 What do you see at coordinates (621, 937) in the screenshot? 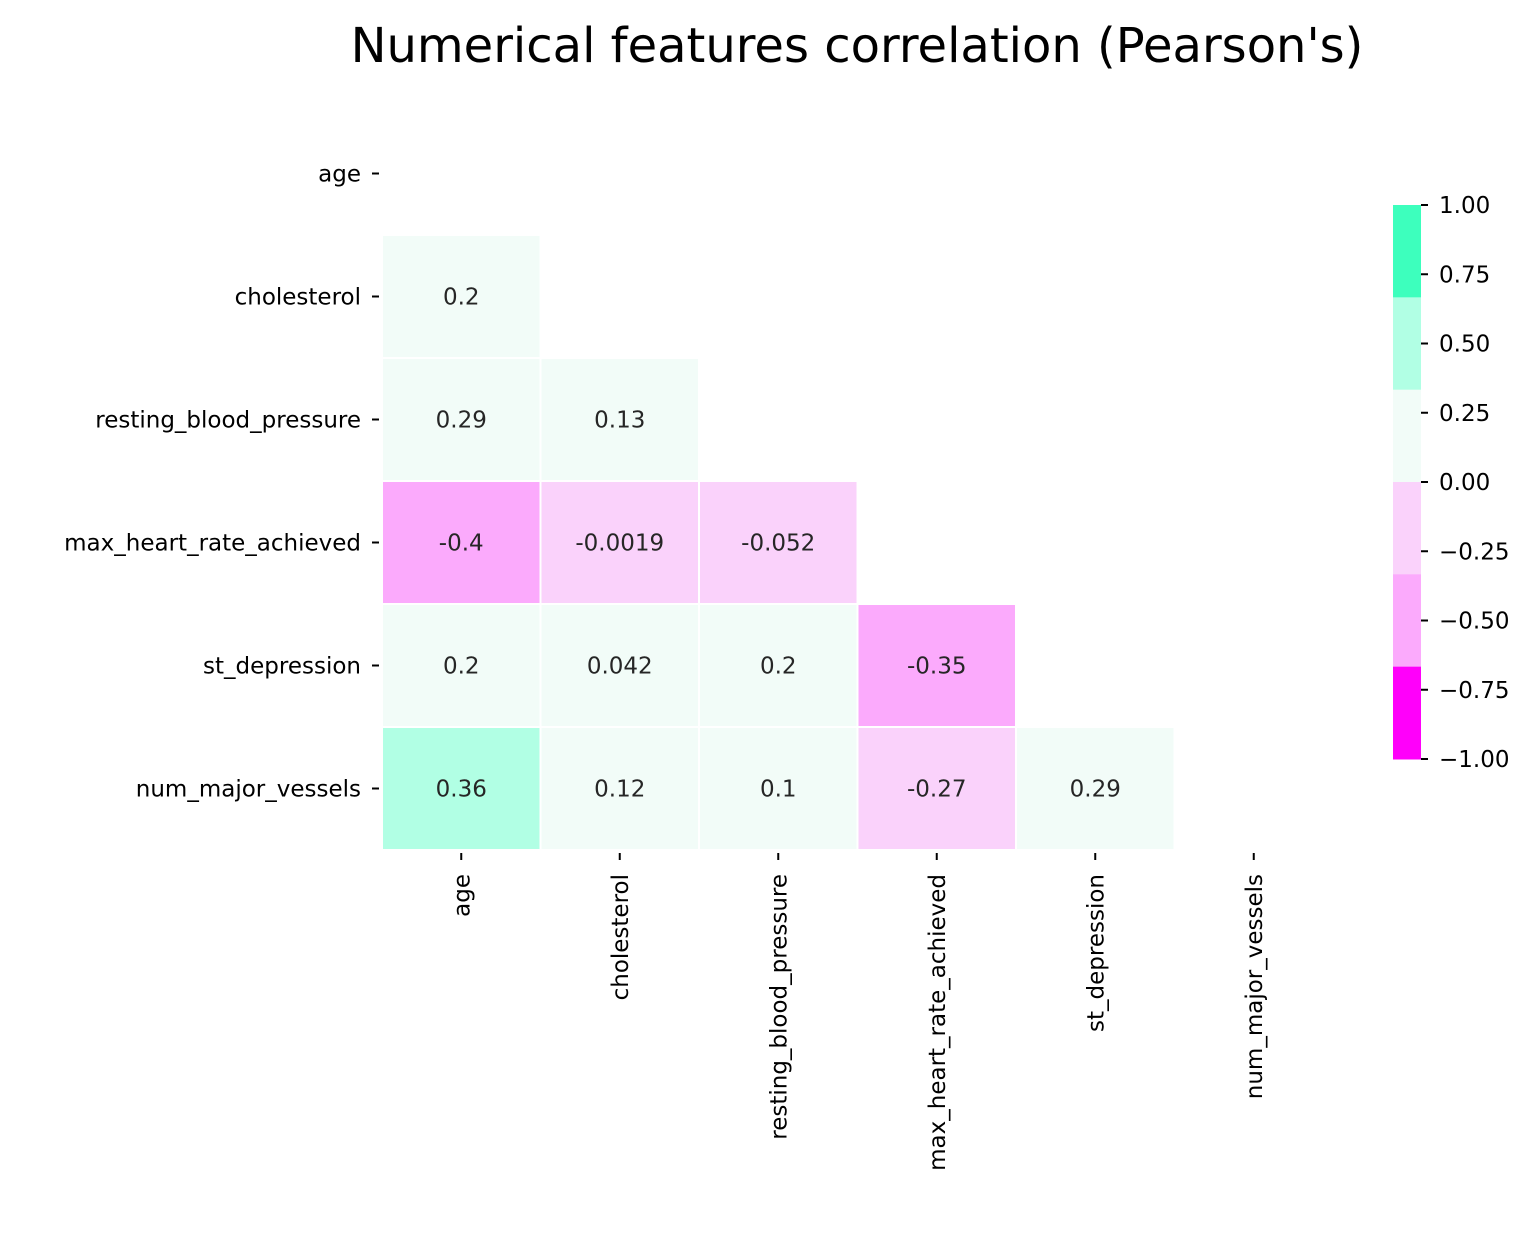
I see `x-tick-label: cholesterol` at bounding box center [621, 937].